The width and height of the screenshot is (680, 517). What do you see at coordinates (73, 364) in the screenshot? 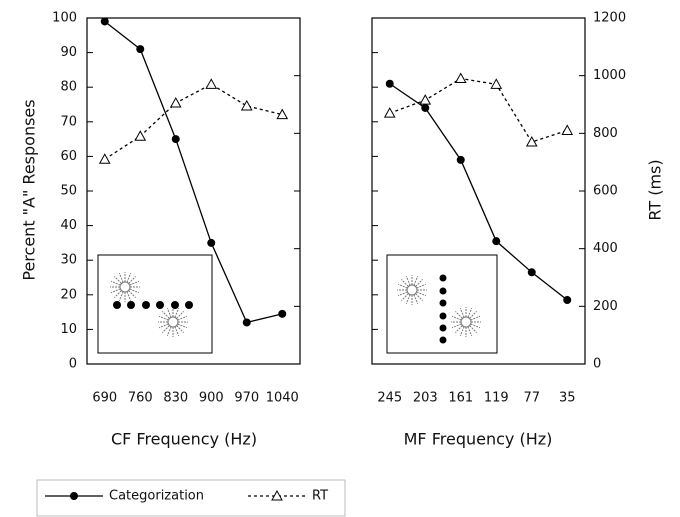
I see `y-tick-label: 0` at bounding box center [73, 364].